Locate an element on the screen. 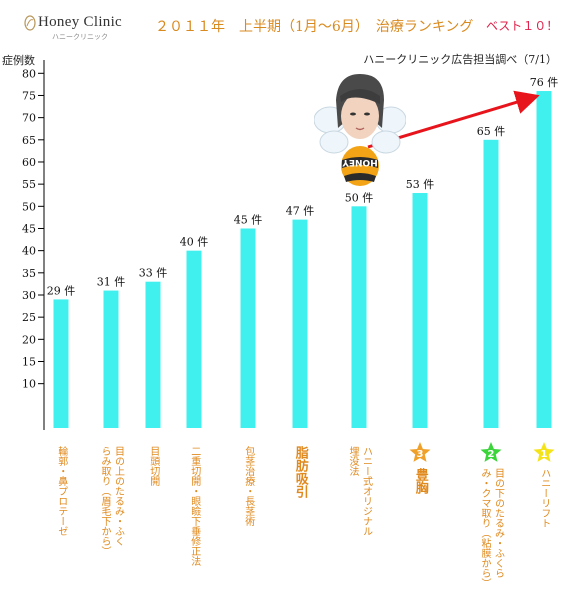 This screenshot has width=569, height=600. y-tick-label: 75 is located at coordinates (29, 95).